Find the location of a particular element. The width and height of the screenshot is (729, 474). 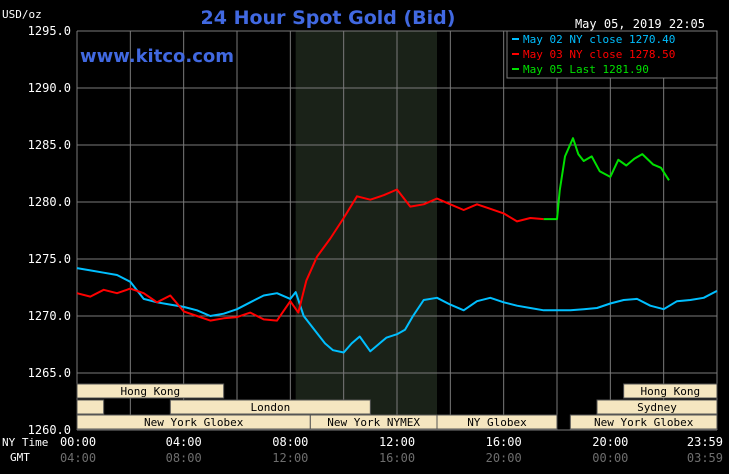

x-tick-gmt: 16:00 is located at coordinates (397, 458).